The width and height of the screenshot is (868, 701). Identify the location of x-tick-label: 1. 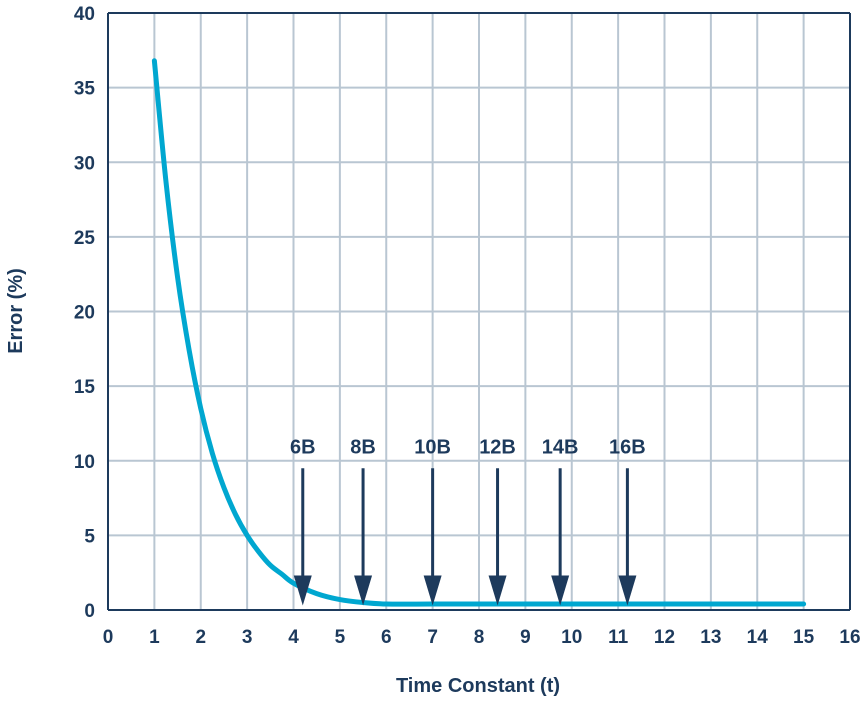
(154, 637).